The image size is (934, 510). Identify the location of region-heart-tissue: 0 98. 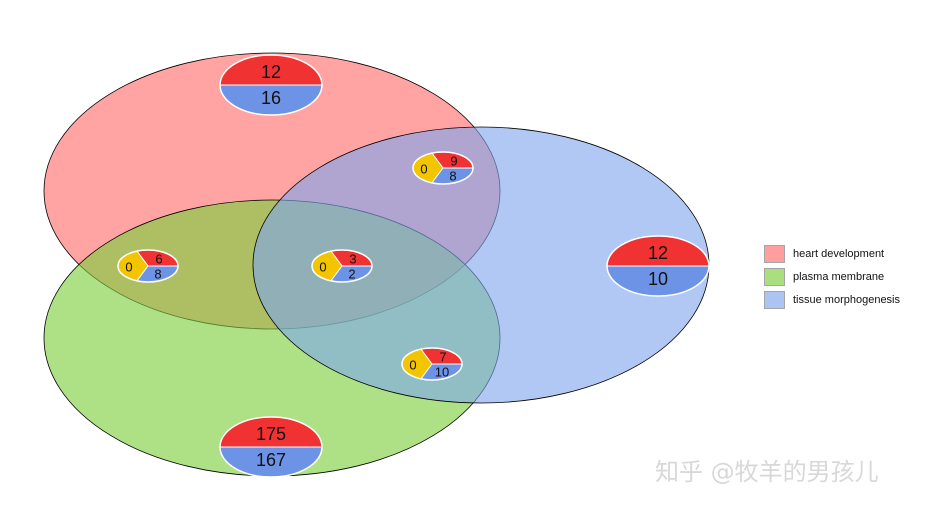
(443, 168).